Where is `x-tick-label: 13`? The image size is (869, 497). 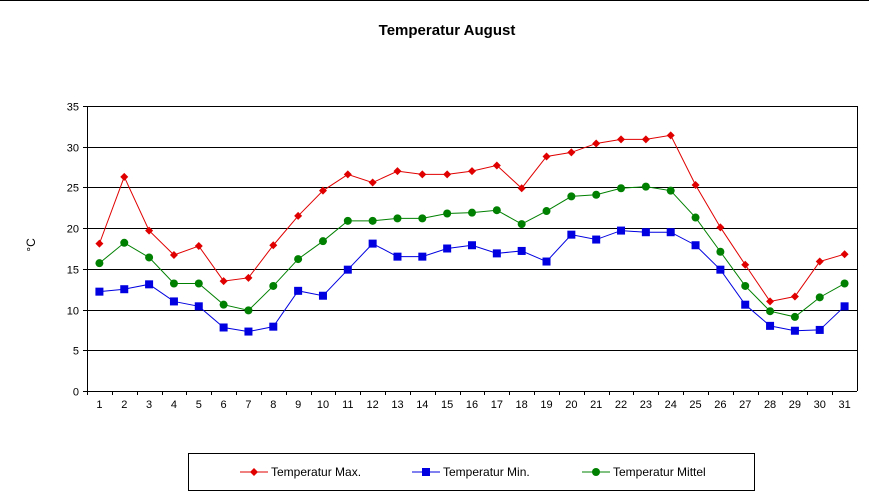 x-tick-label: 13 is located at coordinates (397, 405).